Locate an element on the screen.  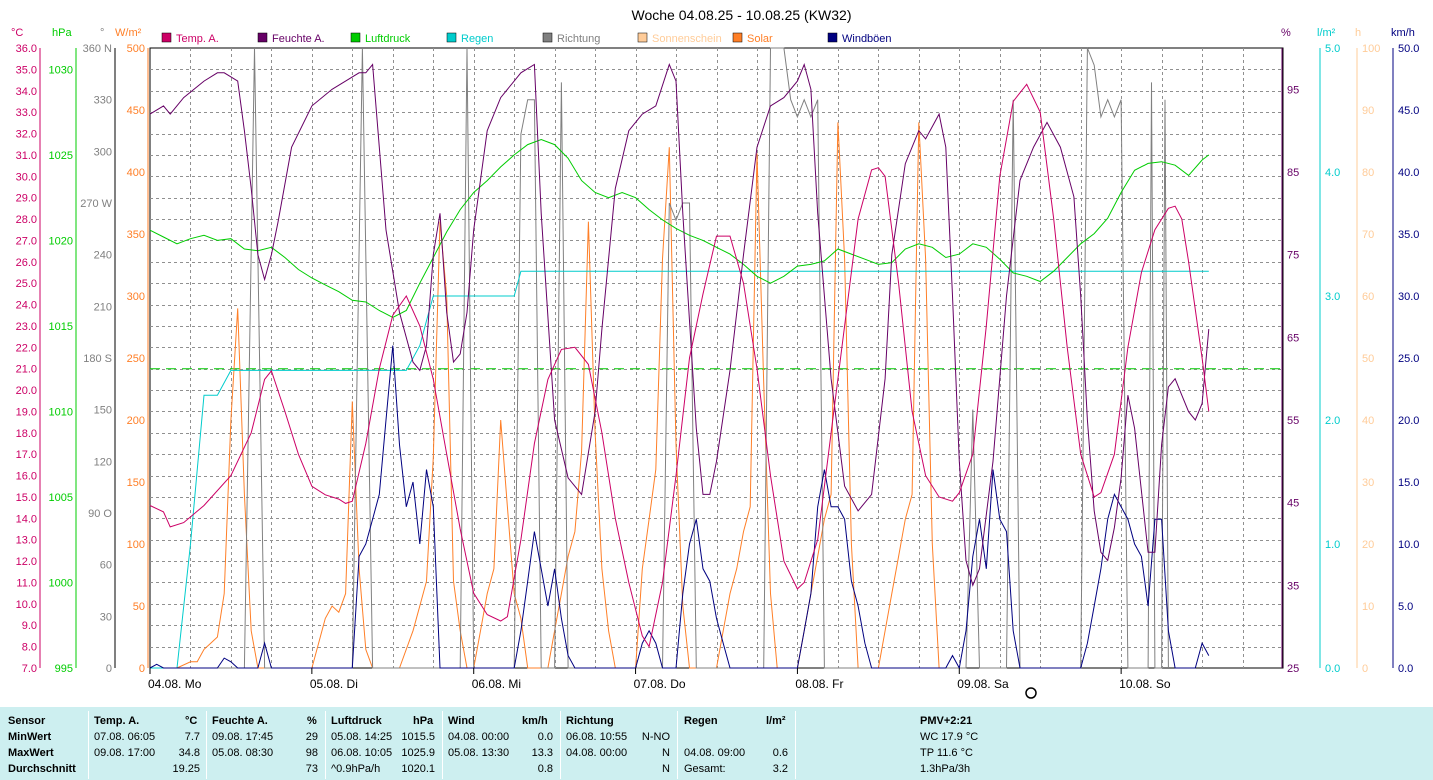
tick-label-direction: 90 O is located at coordinates (100, 514).